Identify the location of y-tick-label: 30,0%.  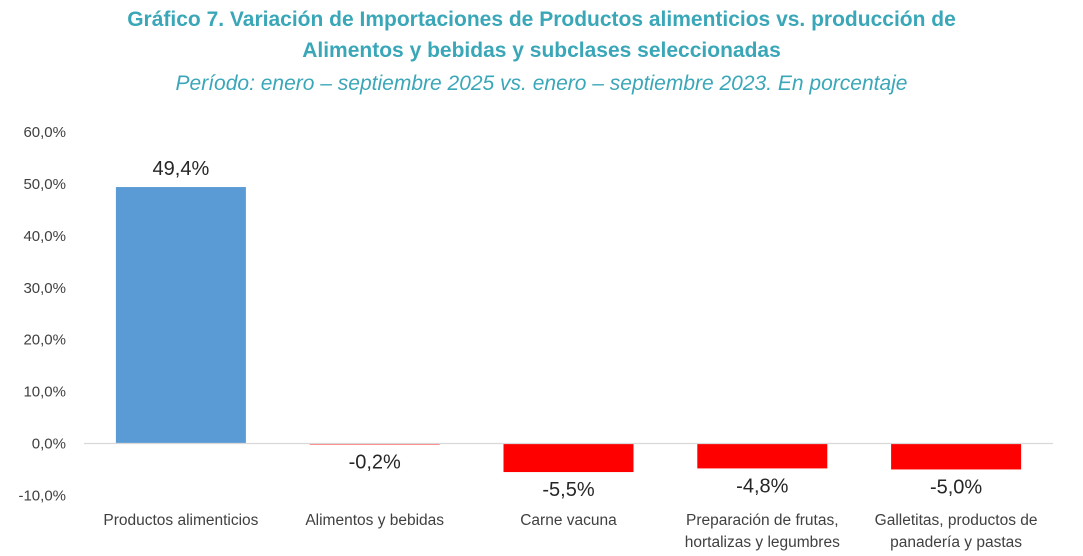
(44, 288).